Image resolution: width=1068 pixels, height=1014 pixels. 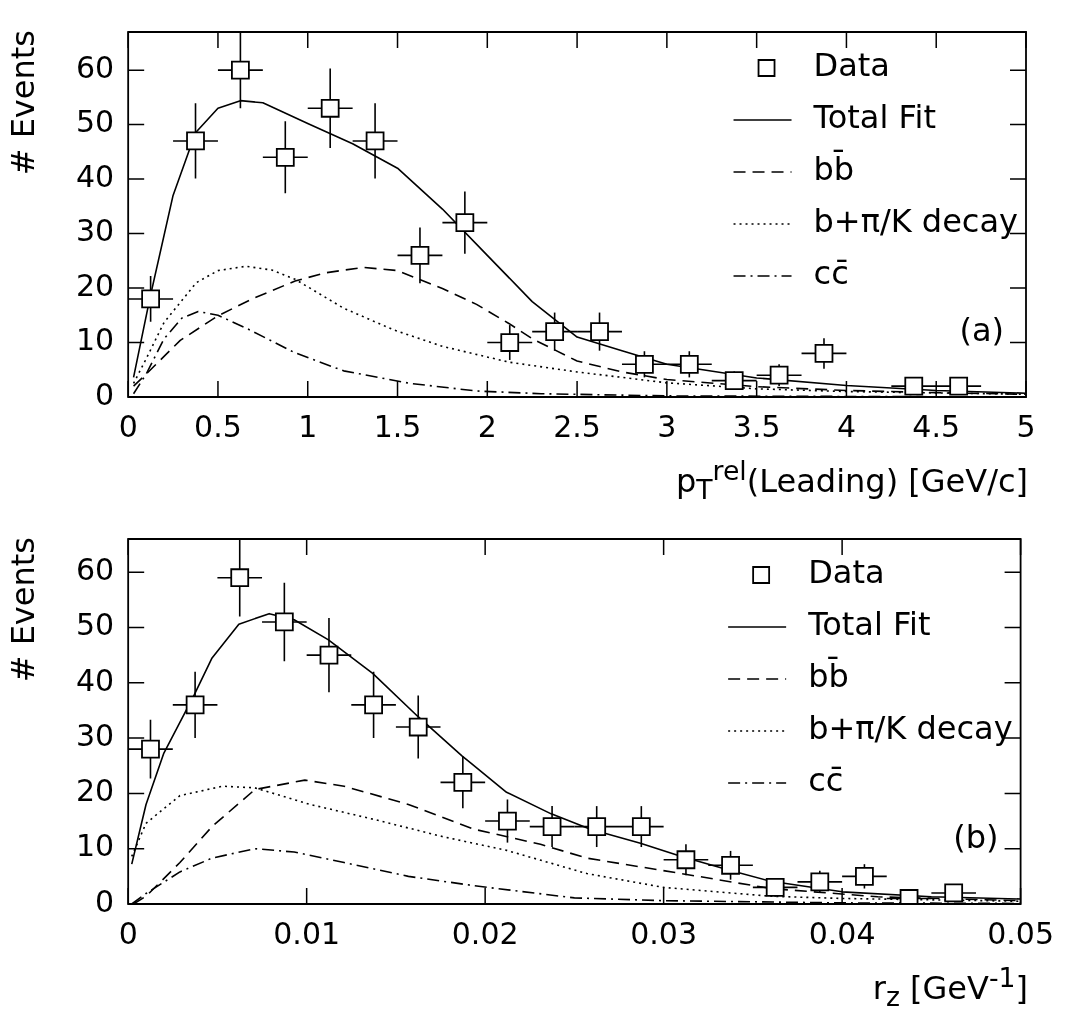 What do you see at coordinates (842, 933) in the screenshot?
I see `x-tick-label: 0.04` at bounding box center [842, 933].